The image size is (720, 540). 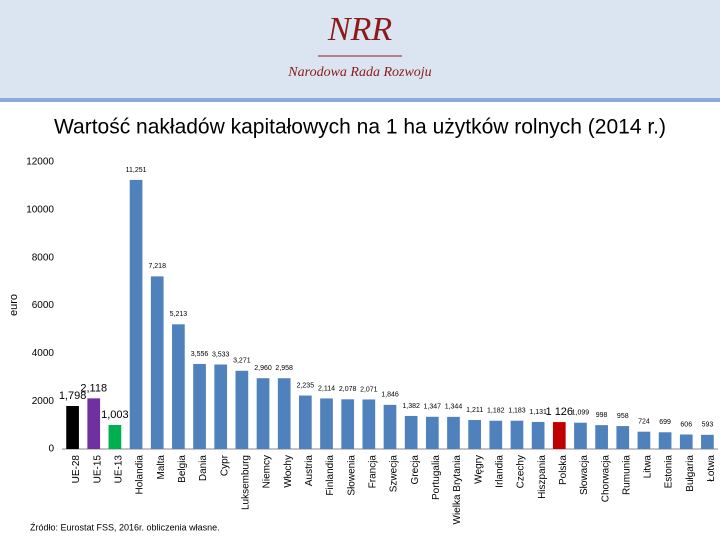 I want to click on value-label: 11,251, so click(x=136, y=170).